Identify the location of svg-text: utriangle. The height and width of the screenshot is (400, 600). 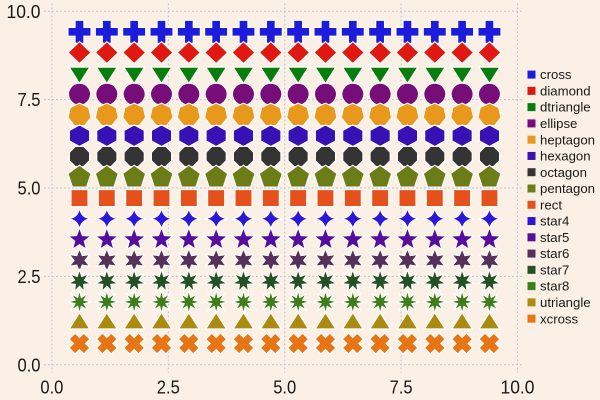
(565, 302).